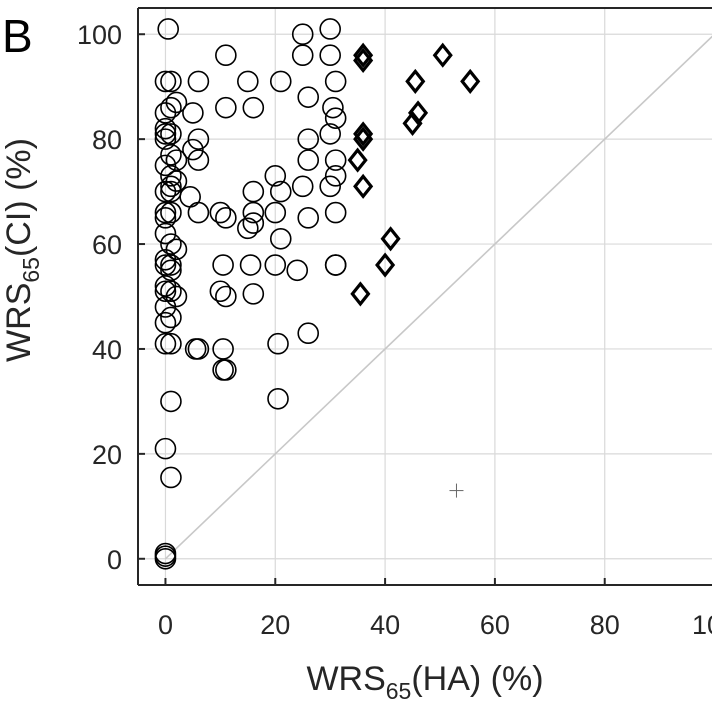  I want to click on x-tick-label: 20, so click(275, 625).